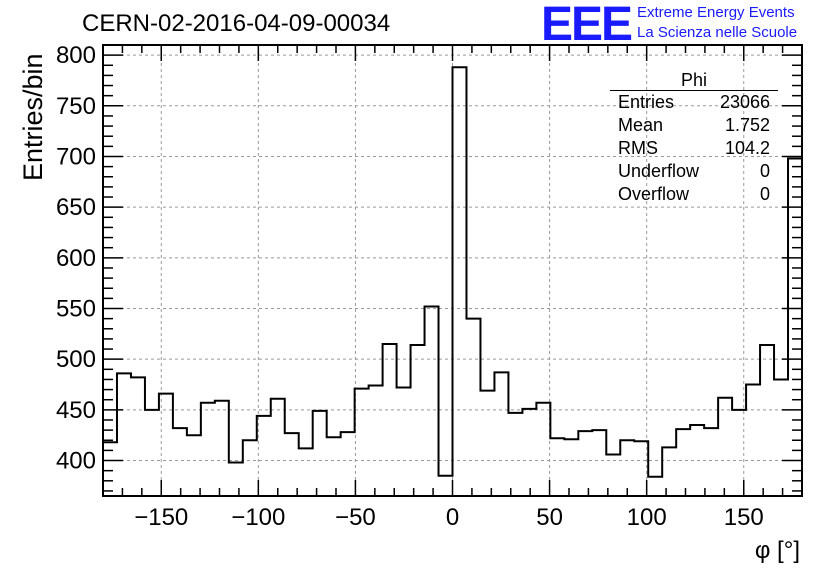 This screenshot has height=572, width=836. I want to click on stat-row-entries: Entries 23066, so click(694, 102).